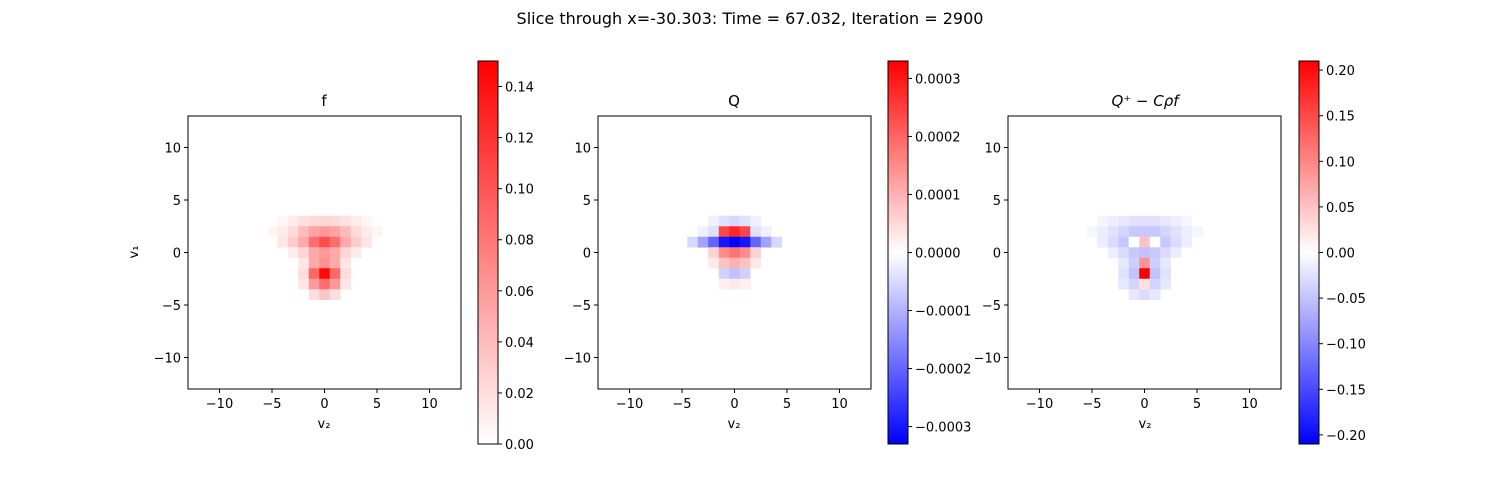 The height and width of the screenshot is (500, 1500). I want to click on colorbar-tick-label: 0.20, so click(1340, 71).